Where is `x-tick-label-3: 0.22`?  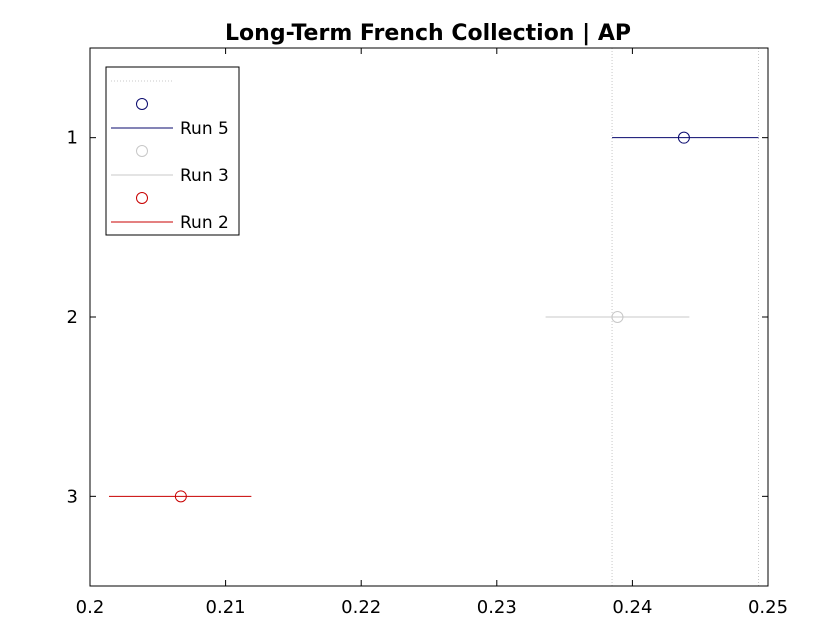 x-tick-label-3: 0.22 is located at coordinates (361, 607).